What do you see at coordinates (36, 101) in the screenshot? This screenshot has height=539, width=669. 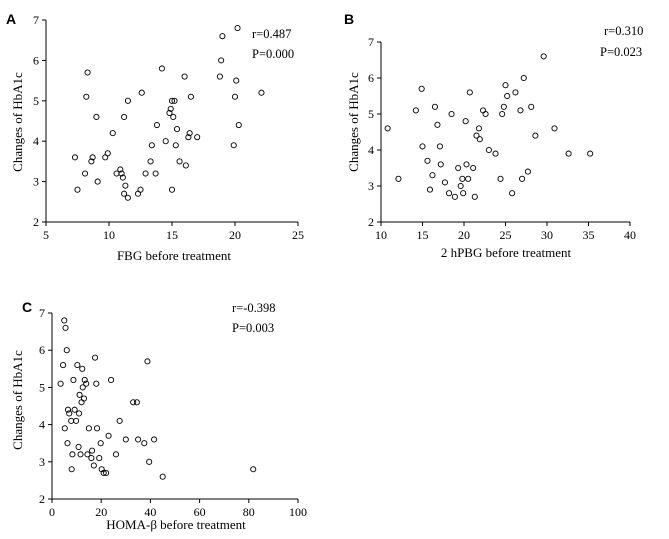 I see `y-tick-label: 5` at bounding box center [36, 101].